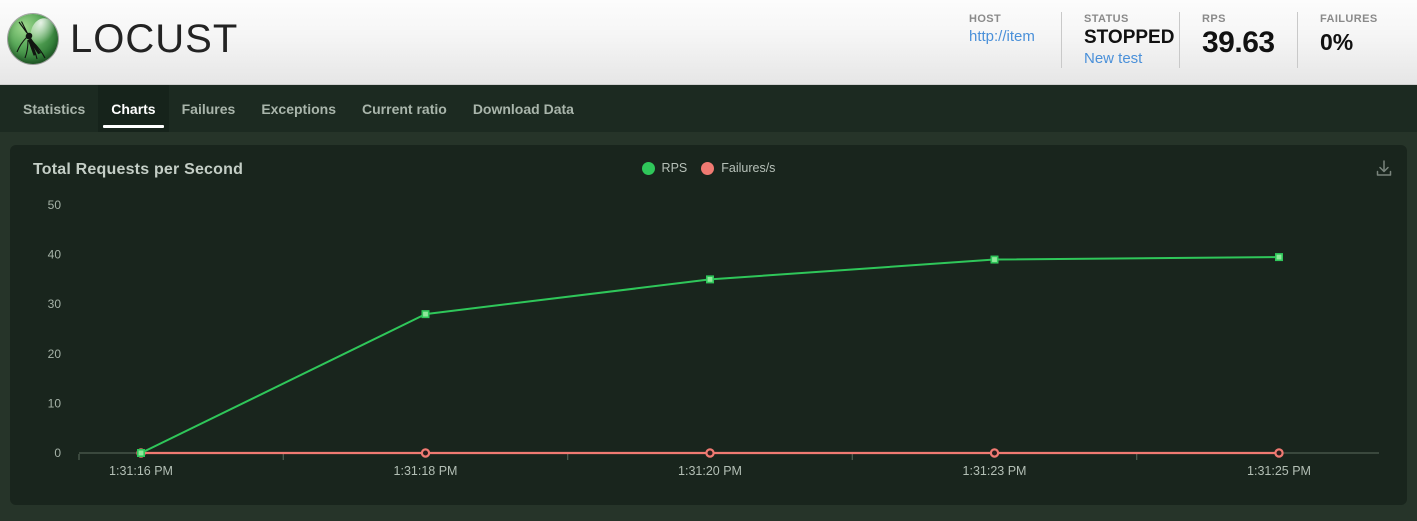 The image size is (1417, 521). Describe the element at coordinates (995, 471) in the screenshot. I see `x-axis-tick: 1:31:23 PM` at that location.